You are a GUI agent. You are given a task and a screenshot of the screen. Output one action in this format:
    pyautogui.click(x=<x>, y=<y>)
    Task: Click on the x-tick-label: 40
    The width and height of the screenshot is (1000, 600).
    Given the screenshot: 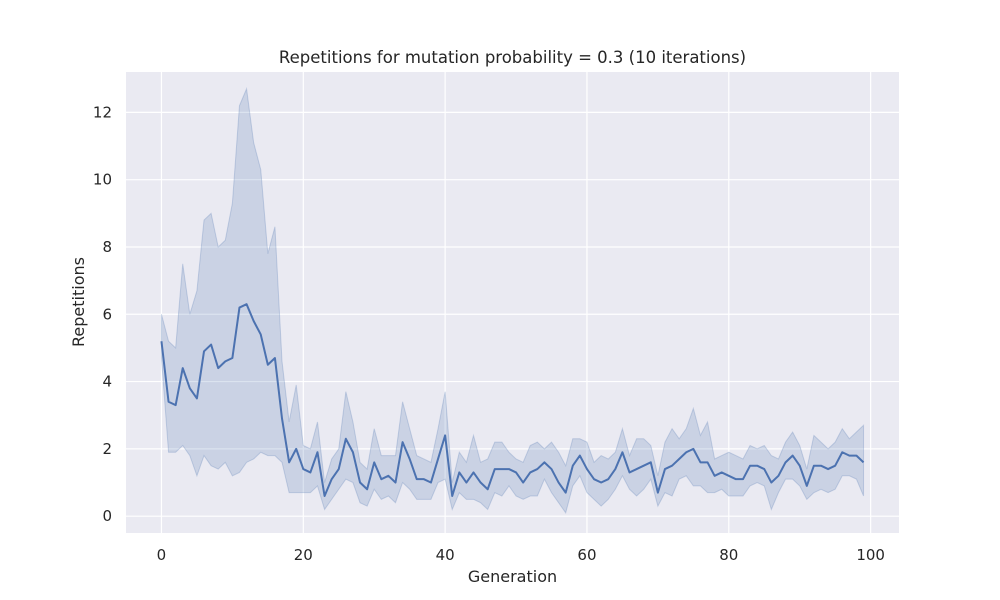 What is the action you would take?
    pyautogui.click(x=445, y=555)
    